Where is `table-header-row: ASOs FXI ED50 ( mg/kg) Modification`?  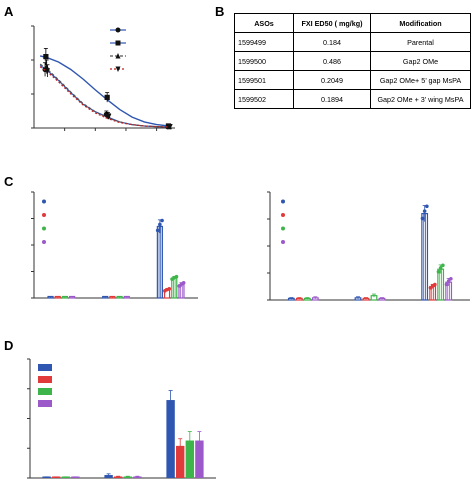
table-header-row: ASOs FXI ED50 ( mg/kg) Modification is located at coordinates (352, 23).